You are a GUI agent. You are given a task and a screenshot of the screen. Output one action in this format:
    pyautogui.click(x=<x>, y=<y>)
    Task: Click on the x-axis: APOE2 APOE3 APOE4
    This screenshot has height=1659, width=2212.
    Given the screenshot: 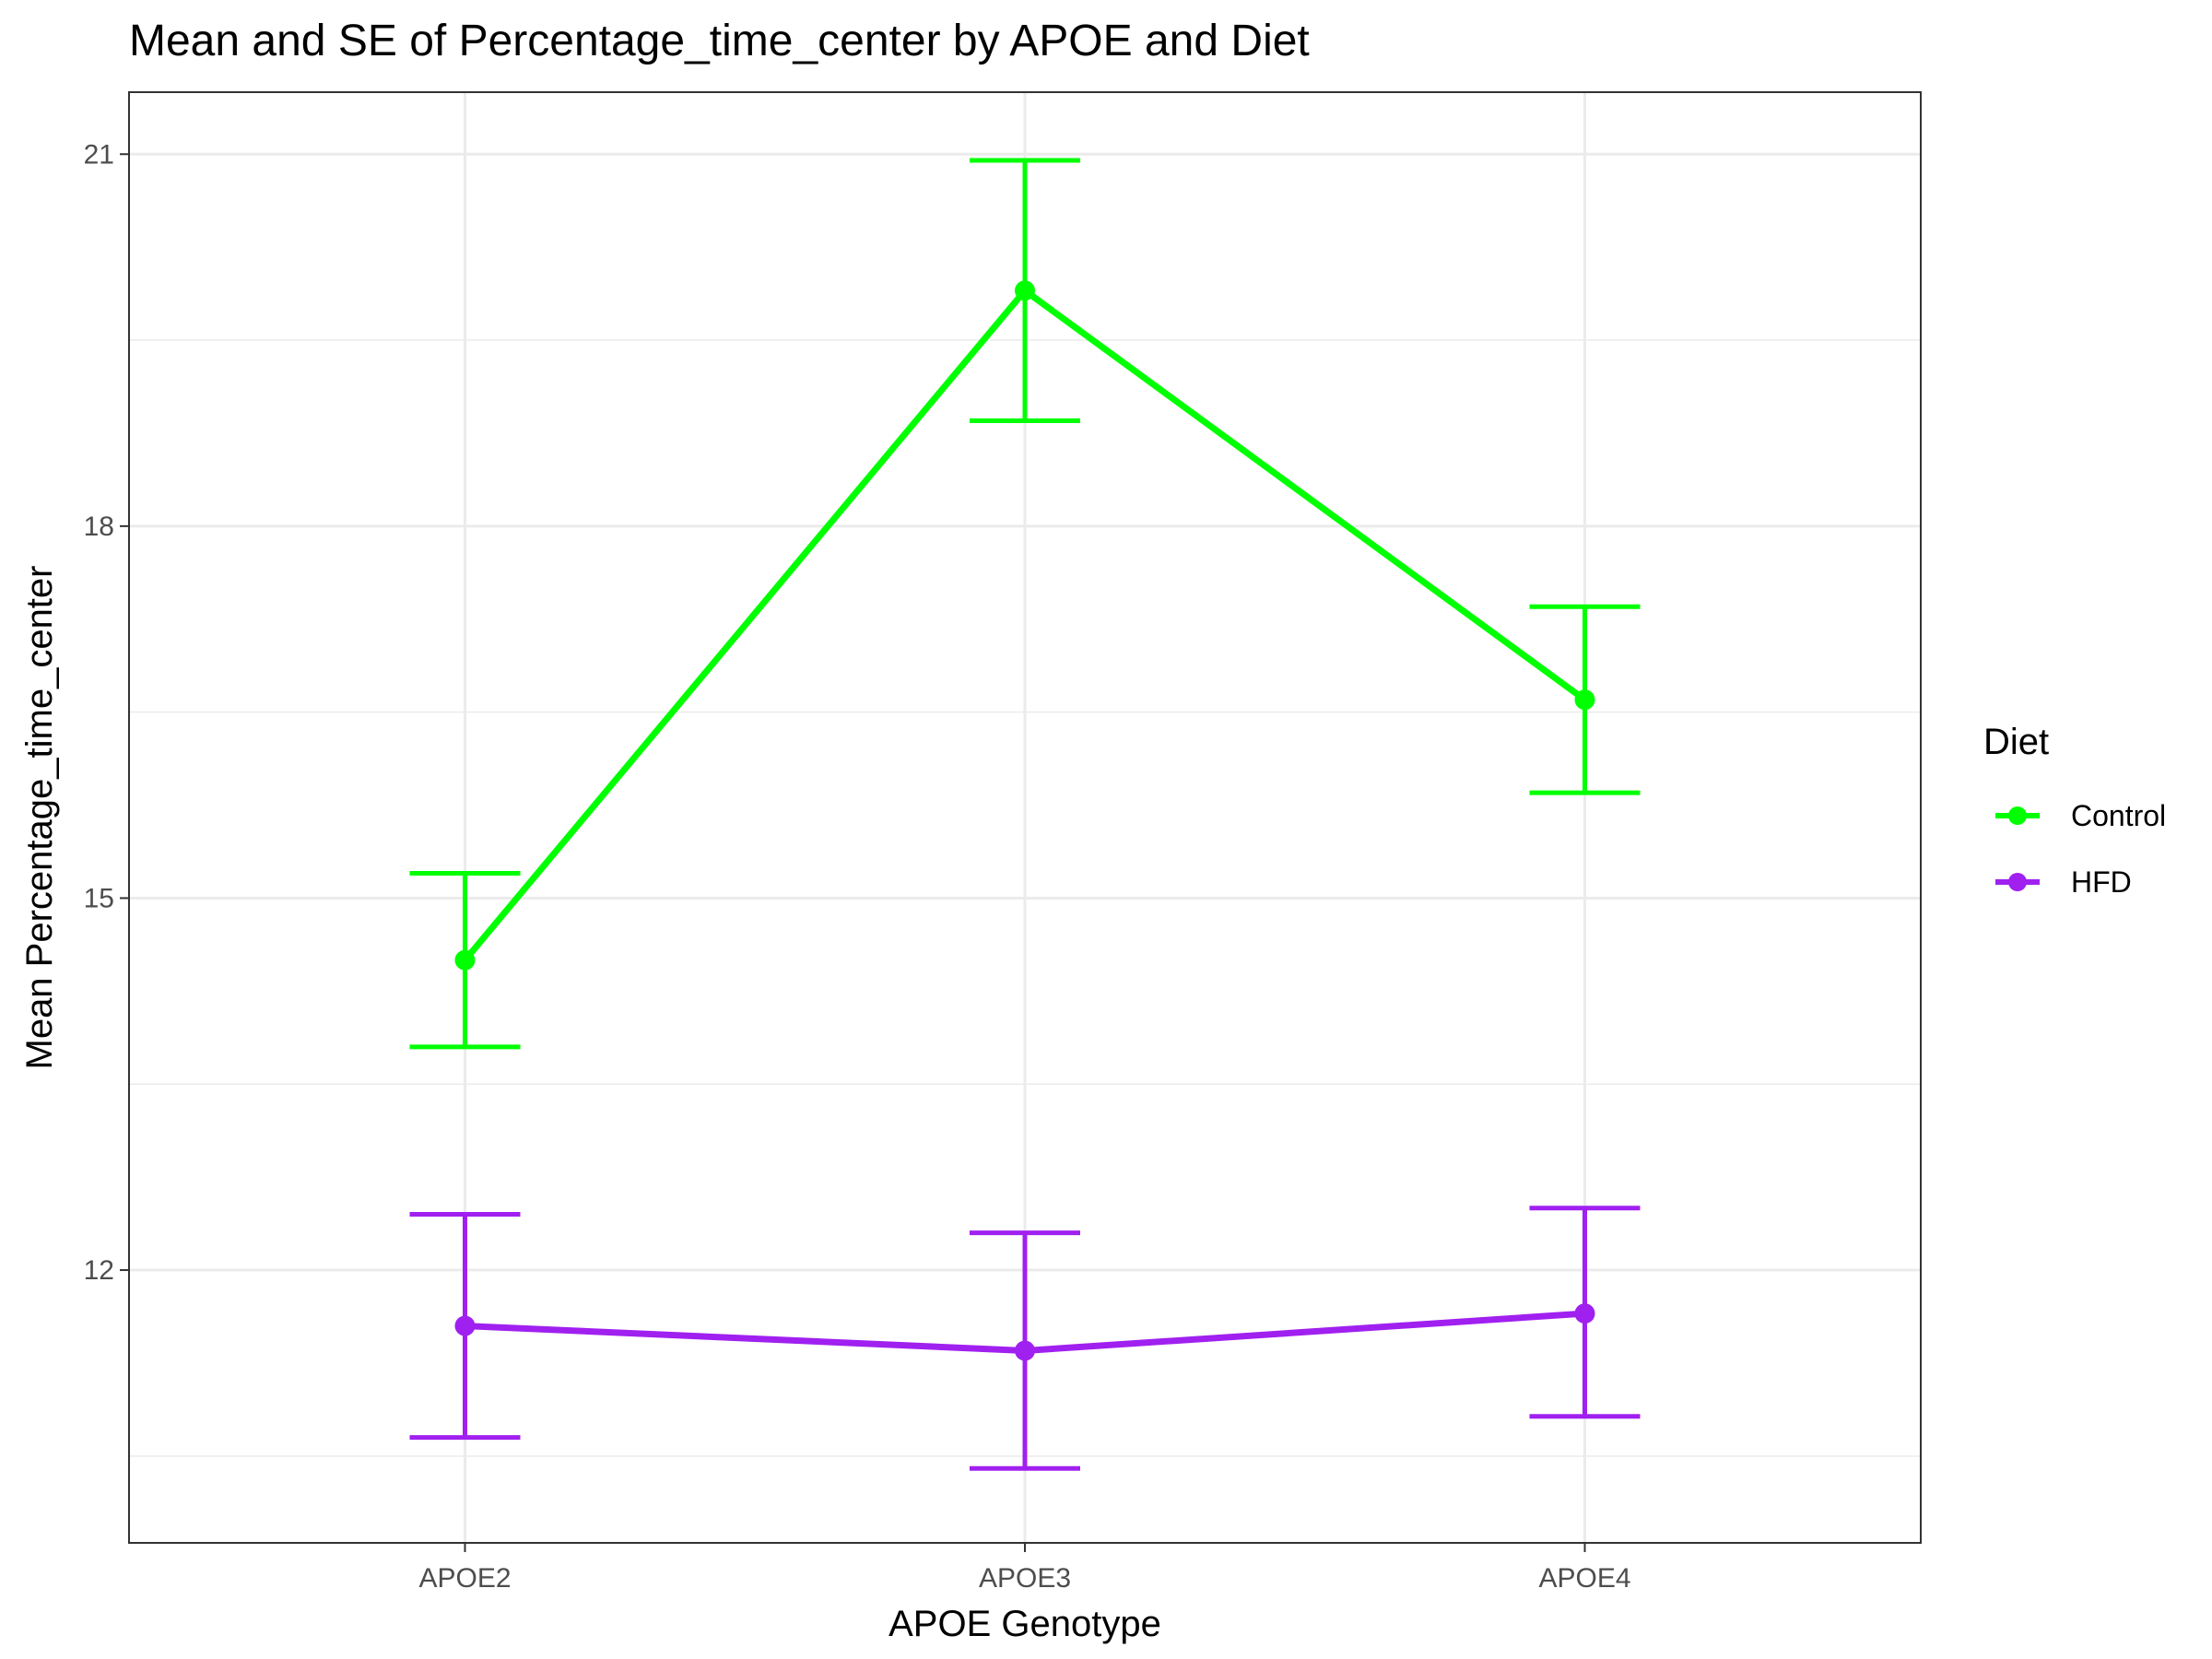 What is the action you would take?
    pyautogui.click(x=1024, y=1568)
    